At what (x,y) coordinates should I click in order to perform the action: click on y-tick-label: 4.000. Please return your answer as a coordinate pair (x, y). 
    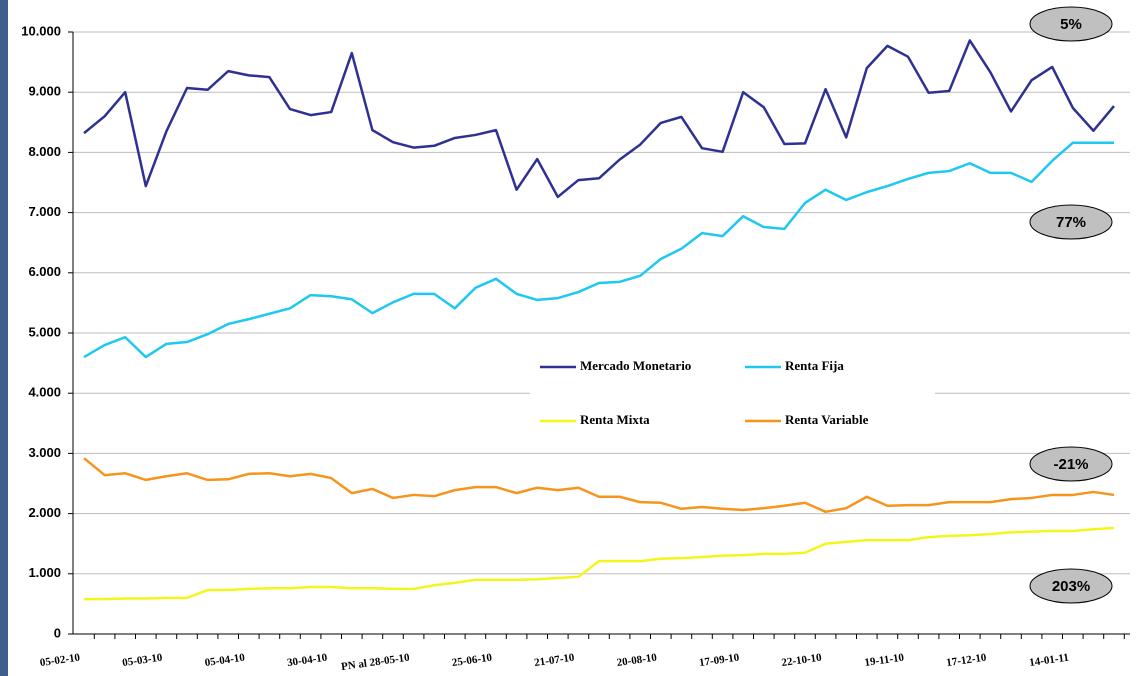
    Looking at the image, I should click on (44, 392).